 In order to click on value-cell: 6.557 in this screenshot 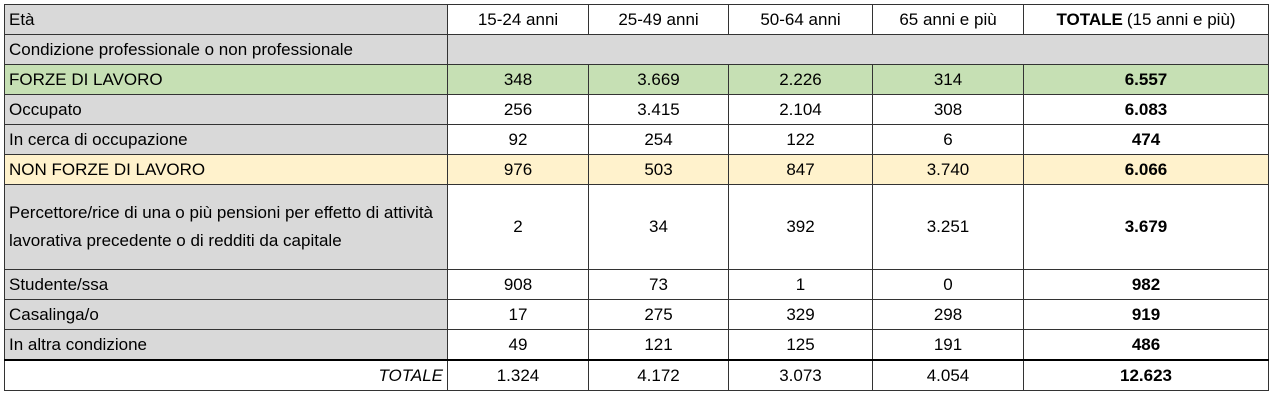, I will do `click(1146, 79)`.